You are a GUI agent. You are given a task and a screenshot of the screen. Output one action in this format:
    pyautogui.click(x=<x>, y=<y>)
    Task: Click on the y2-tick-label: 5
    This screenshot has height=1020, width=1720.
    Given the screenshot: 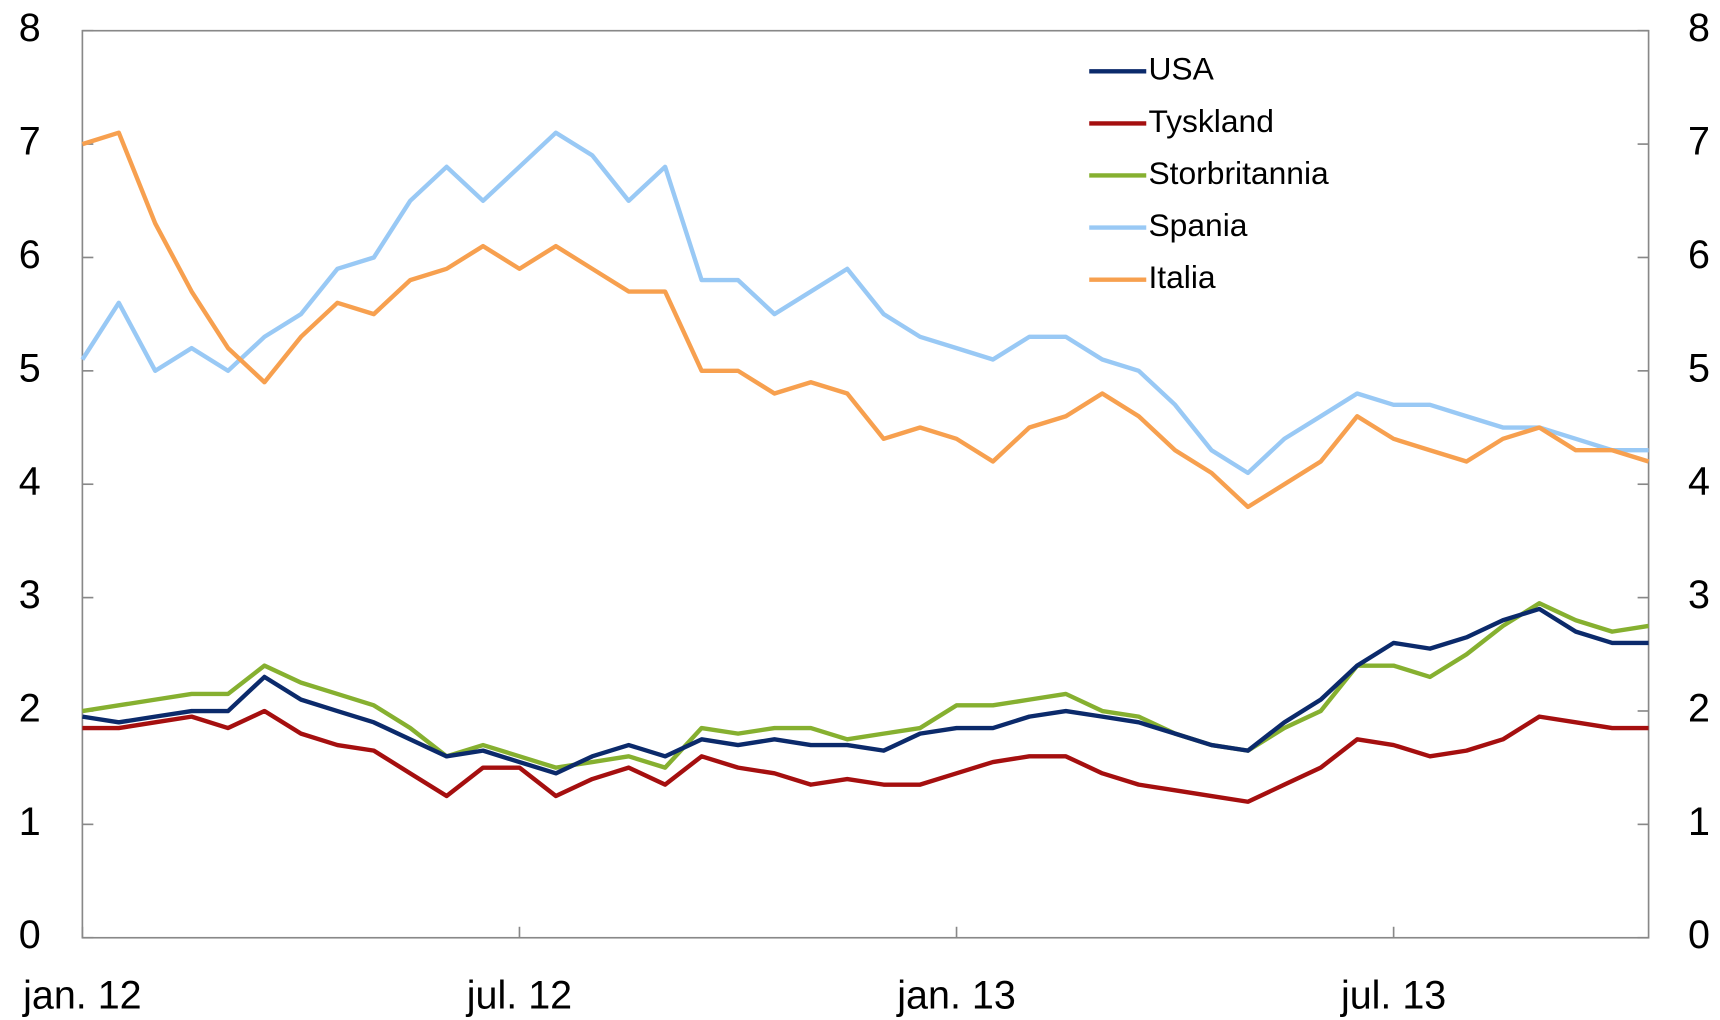 What is the action you would take?
    pyautogui.click(x=1699, y=368)
    